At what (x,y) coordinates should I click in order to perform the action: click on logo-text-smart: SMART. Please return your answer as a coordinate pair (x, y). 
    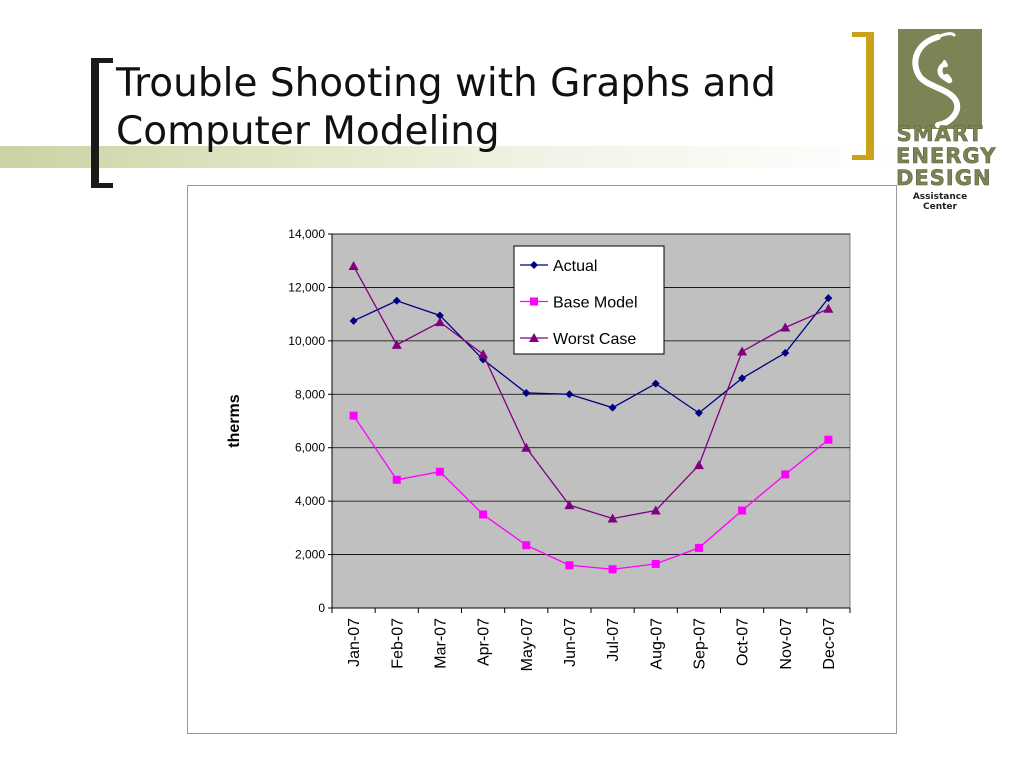
    Looking at the image, I should click on (940, 134).